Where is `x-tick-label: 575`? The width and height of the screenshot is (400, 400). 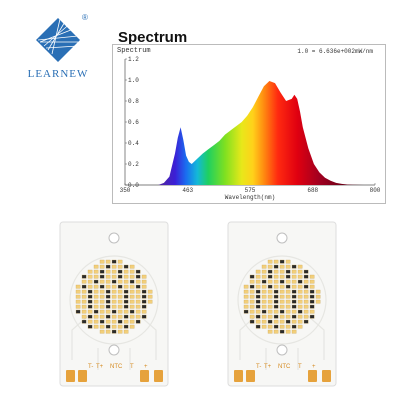 x-tick-label: 575 is located at coordinates (250, 190).